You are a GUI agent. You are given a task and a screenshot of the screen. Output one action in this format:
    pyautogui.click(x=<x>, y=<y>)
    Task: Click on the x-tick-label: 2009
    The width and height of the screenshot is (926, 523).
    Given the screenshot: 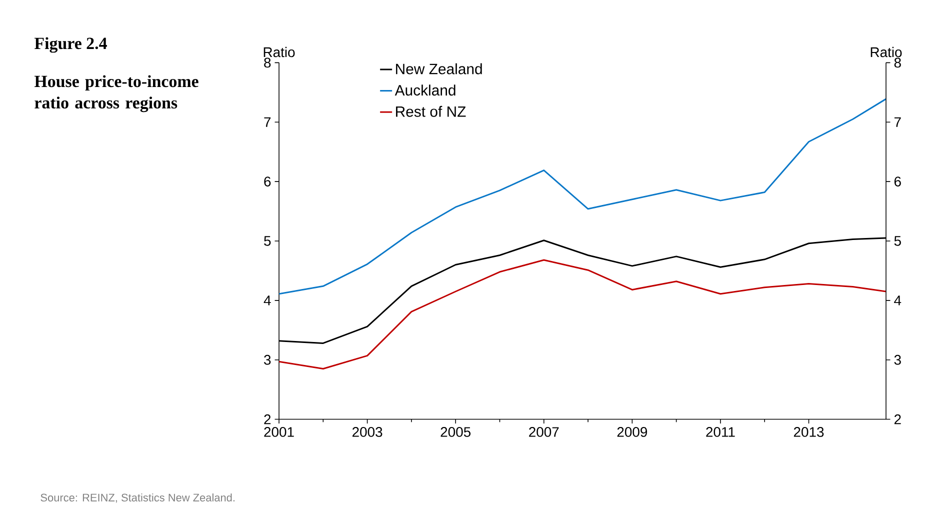 What is the action you would take?
    pyautogui.click(x=632, y=432)
    